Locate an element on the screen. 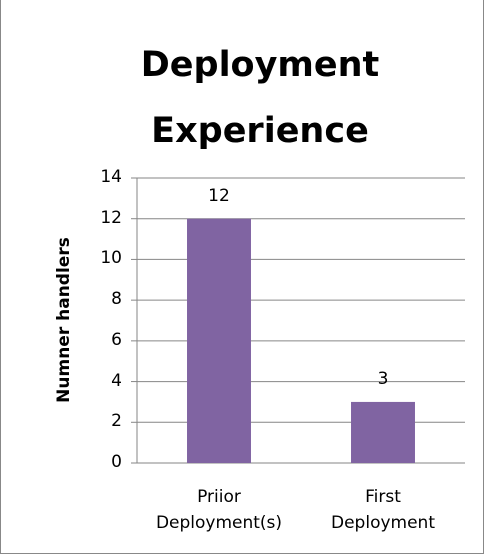 The width and height of the screenshot is (487, 556). y-tick-label: 4 is located at coordinates (116, 380).